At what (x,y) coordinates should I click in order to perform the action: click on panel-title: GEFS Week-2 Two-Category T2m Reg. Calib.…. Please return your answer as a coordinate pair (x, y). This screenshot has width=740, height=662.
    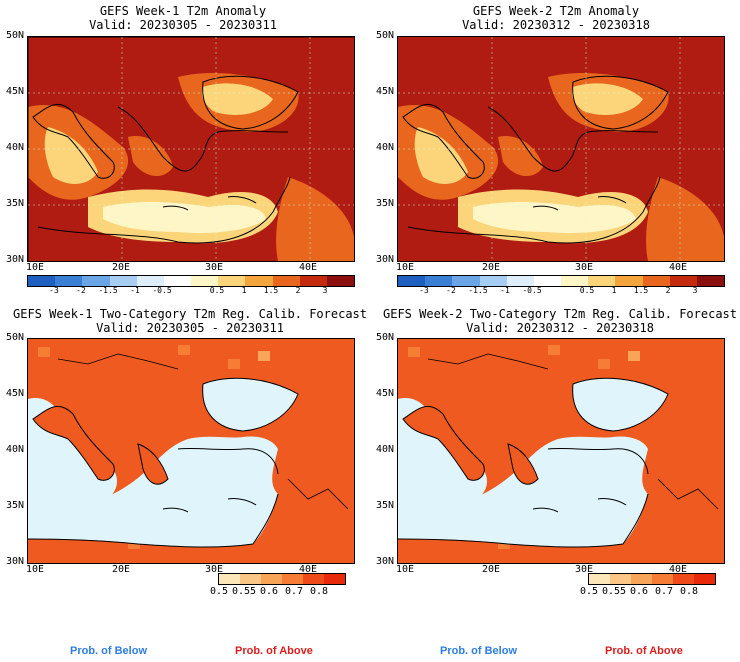
    Looking at the image, I should click on (560, 314).